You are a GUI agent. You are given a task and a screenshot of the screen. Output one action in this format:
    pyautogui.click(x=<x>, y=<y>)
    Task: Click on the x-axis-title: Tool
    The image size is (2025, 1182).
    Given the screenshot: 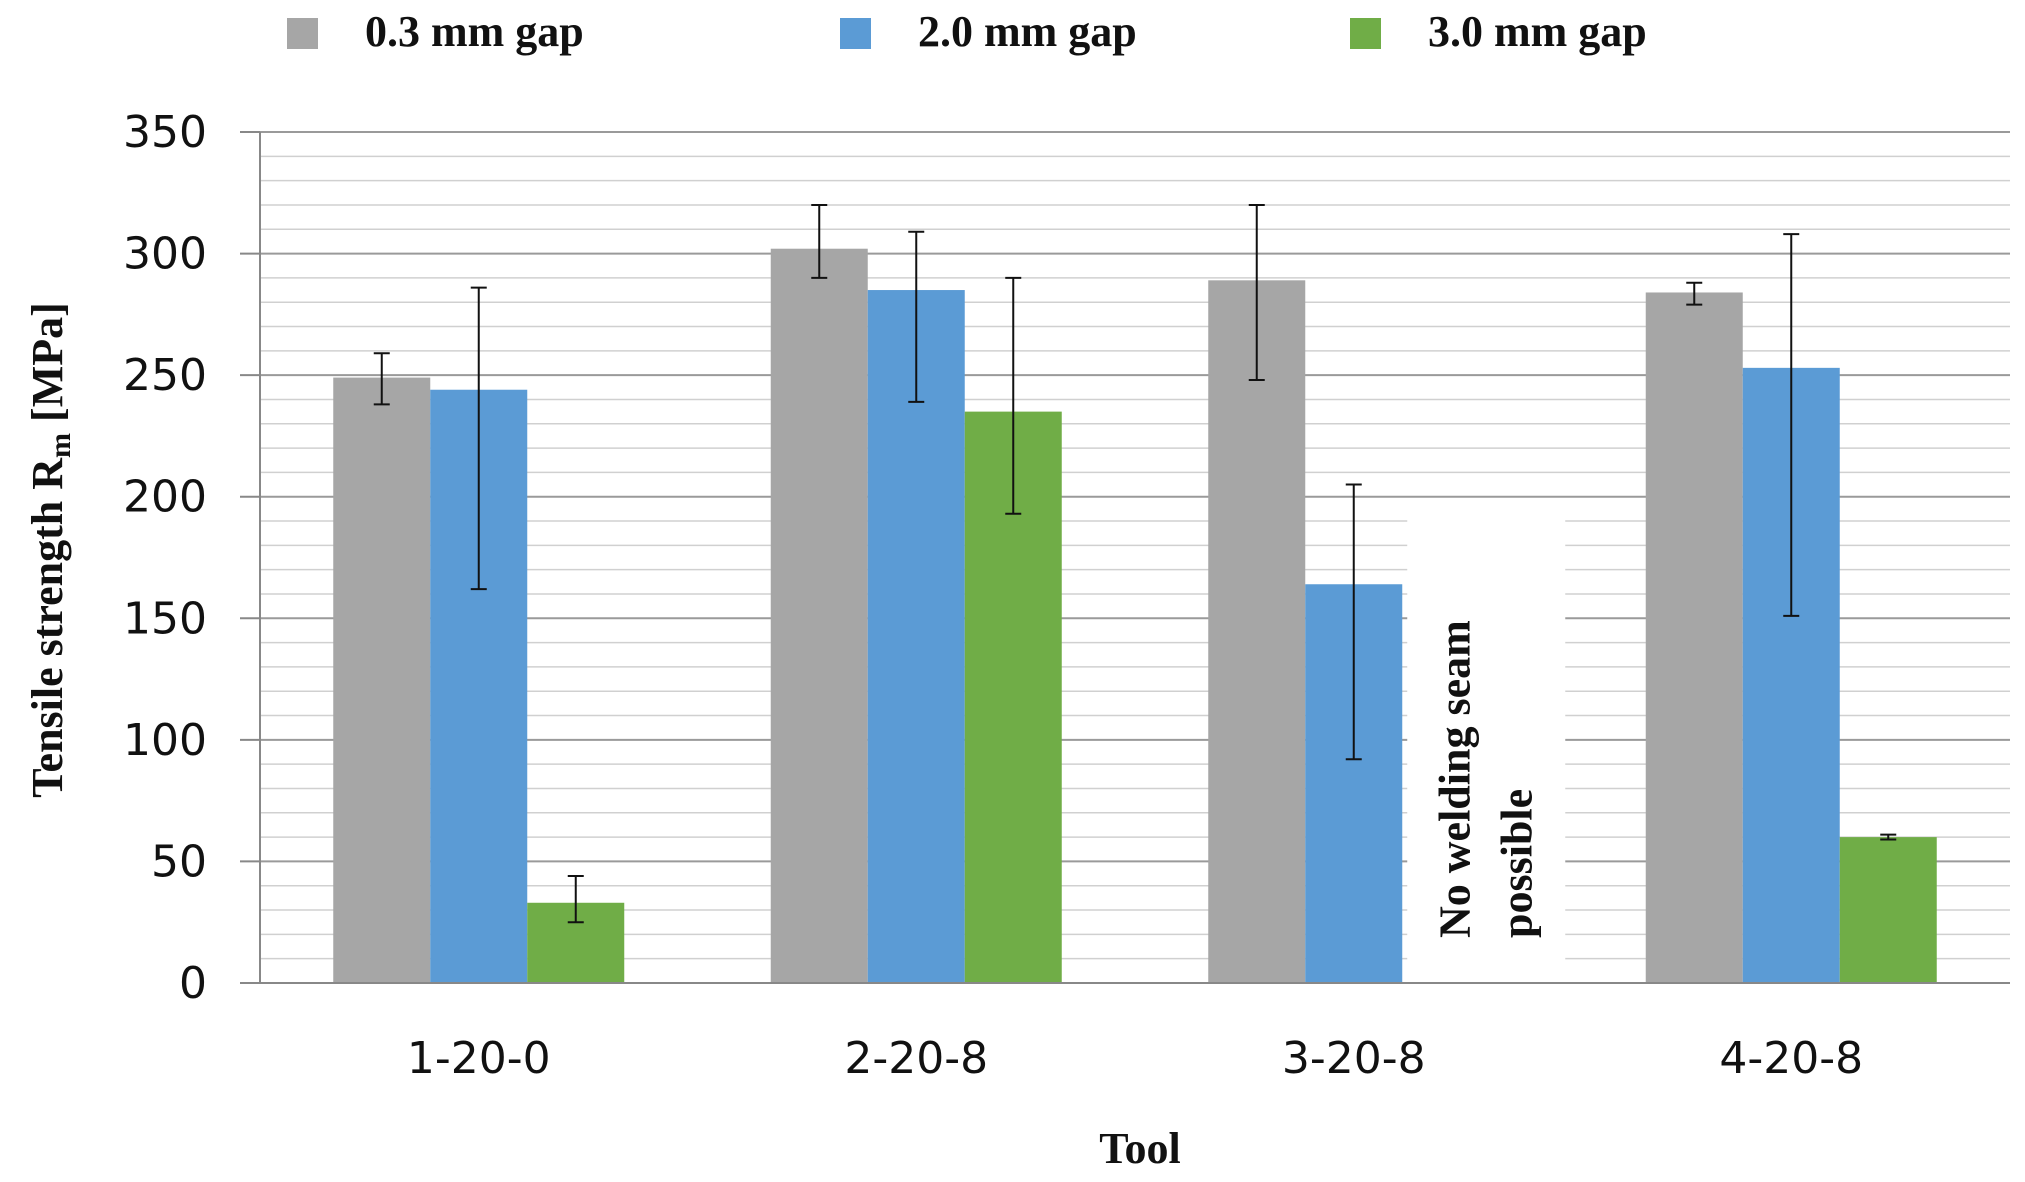 What is the action you would take?
    pyautogui.click(x=1140, y=1148)
    